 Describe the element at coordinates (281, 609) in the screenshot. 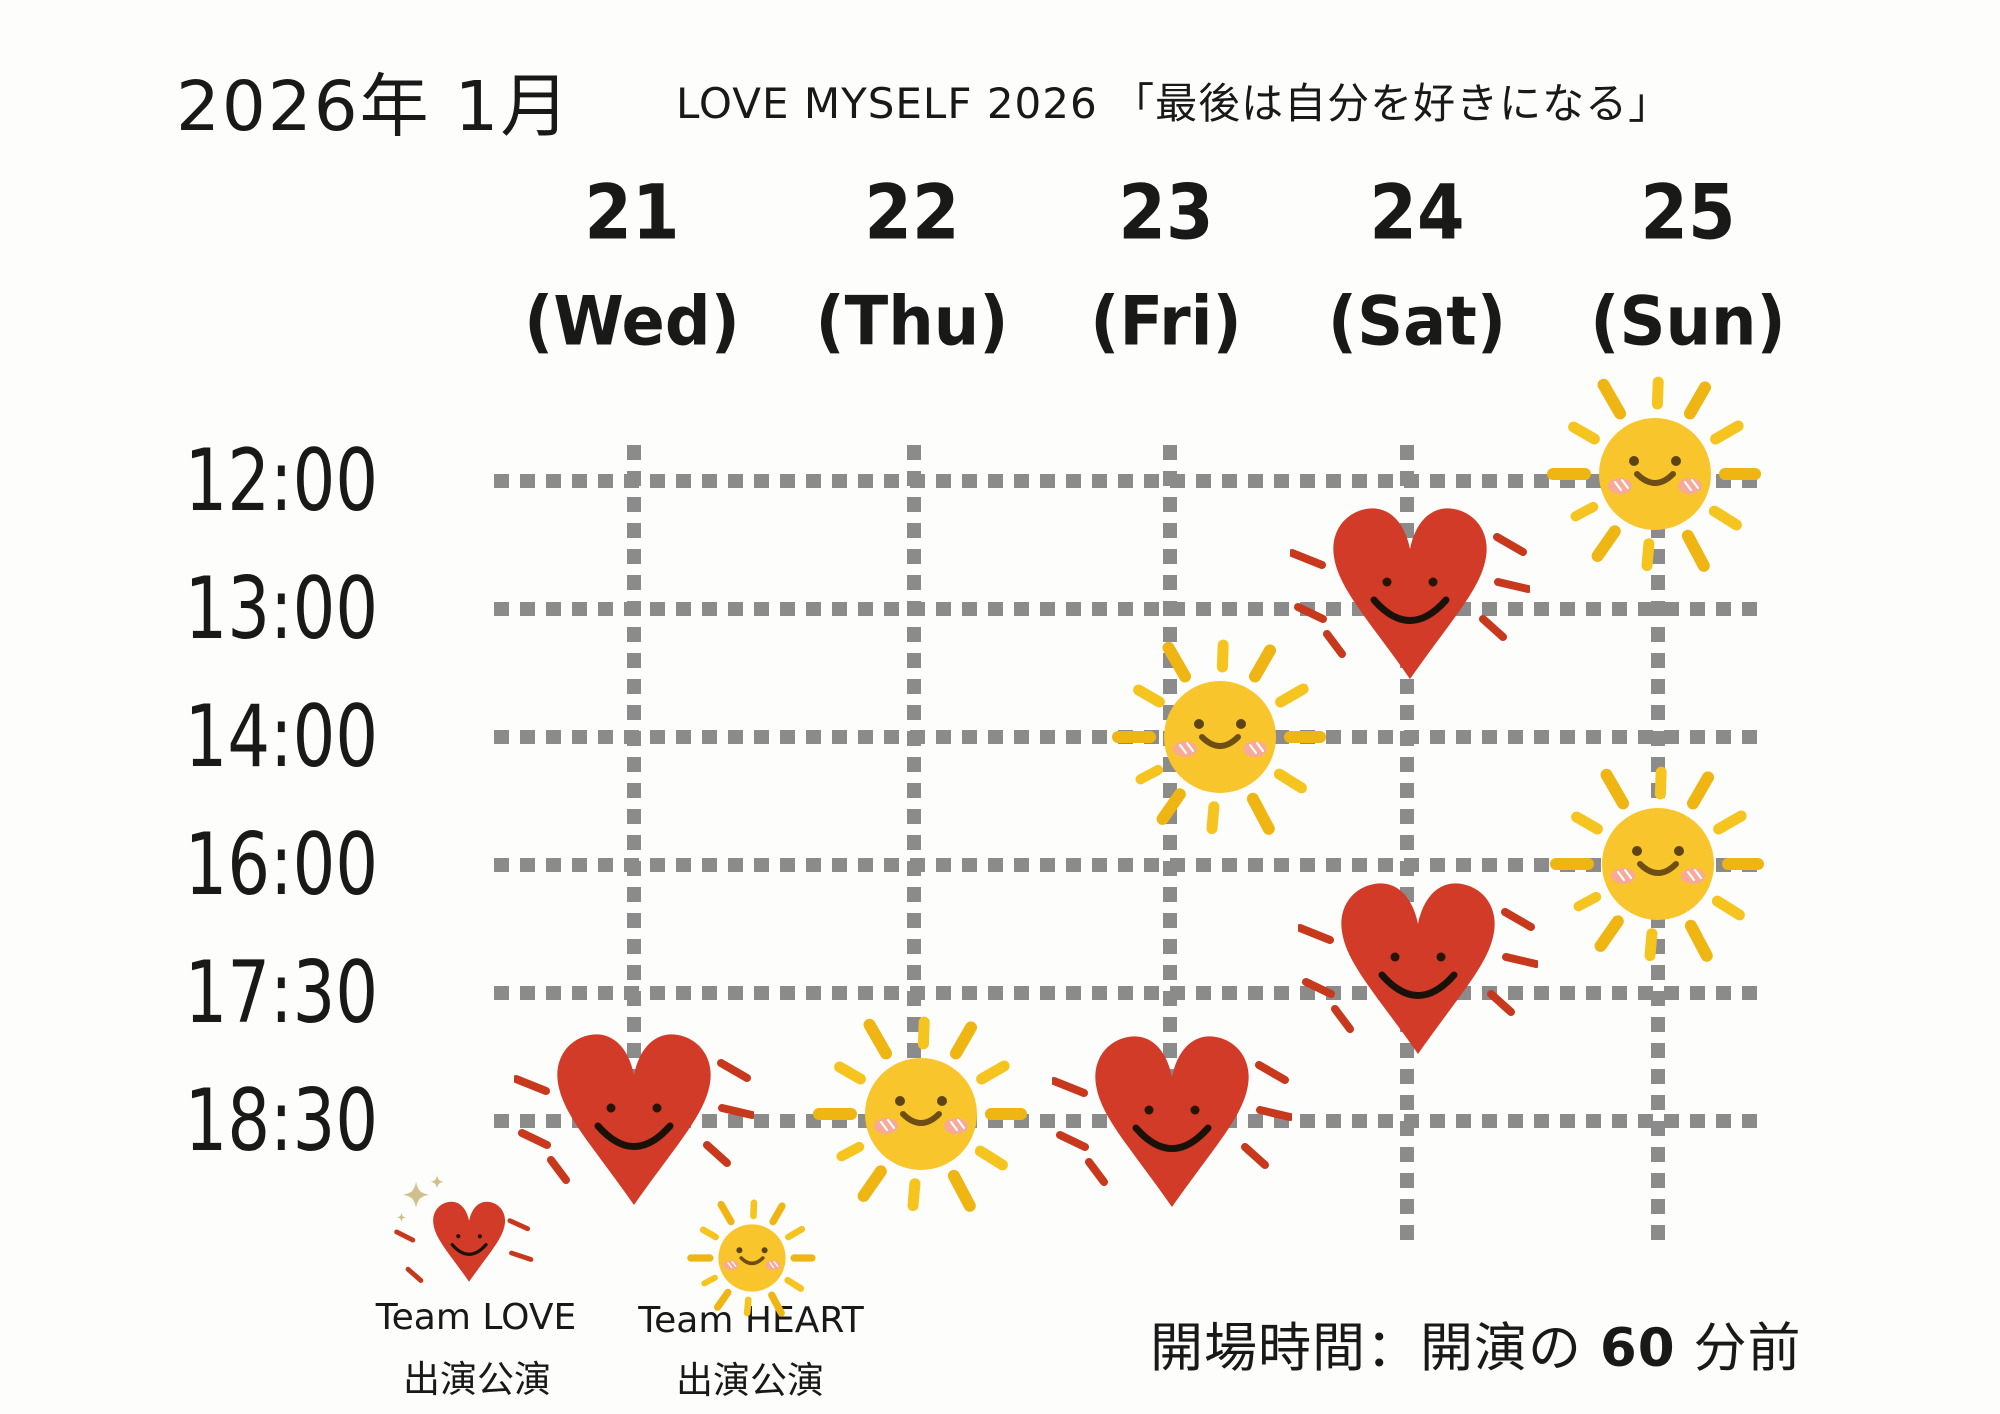

I see `time-label-1300: 13:00` at that location.